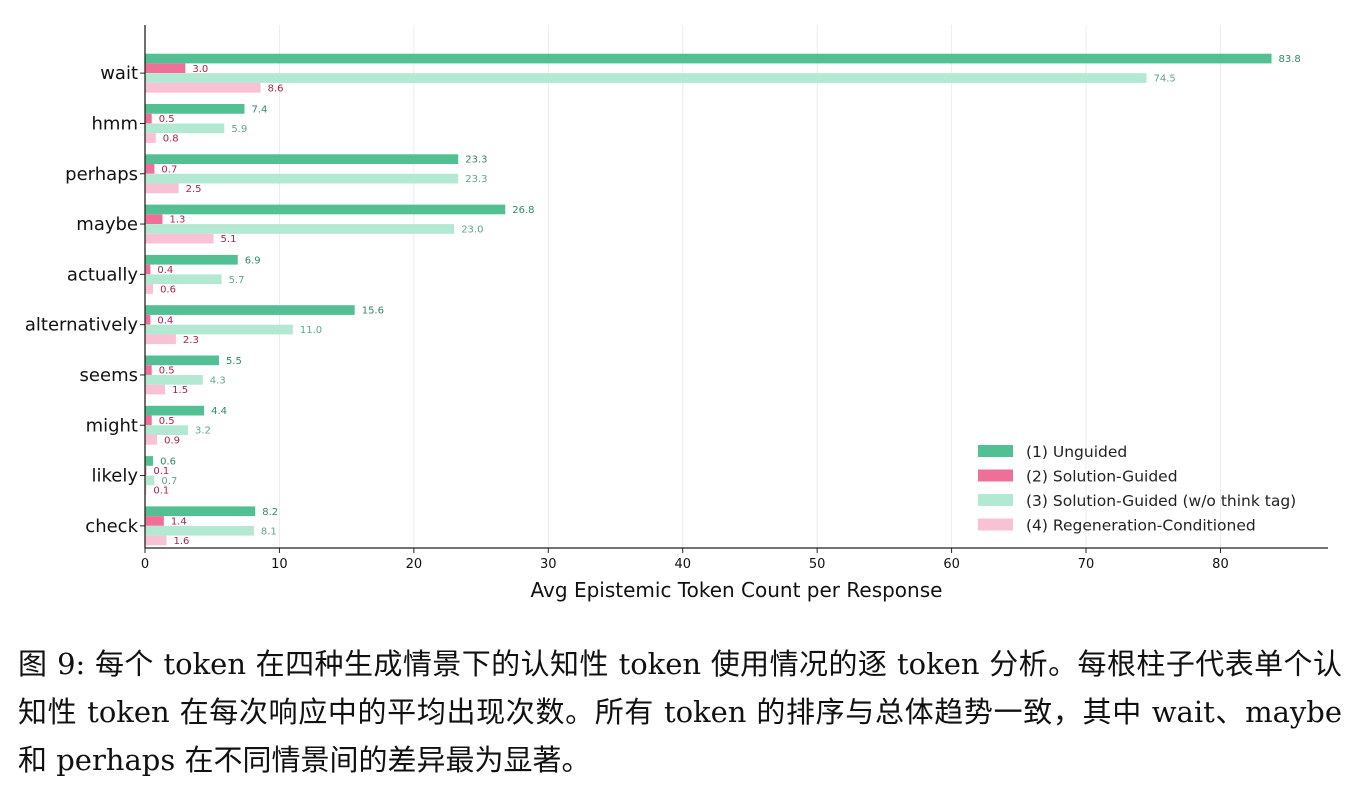 The height and width of the screenshot is (802, 1360). I want to click on x-tick-label: 30, so click(548, 564).